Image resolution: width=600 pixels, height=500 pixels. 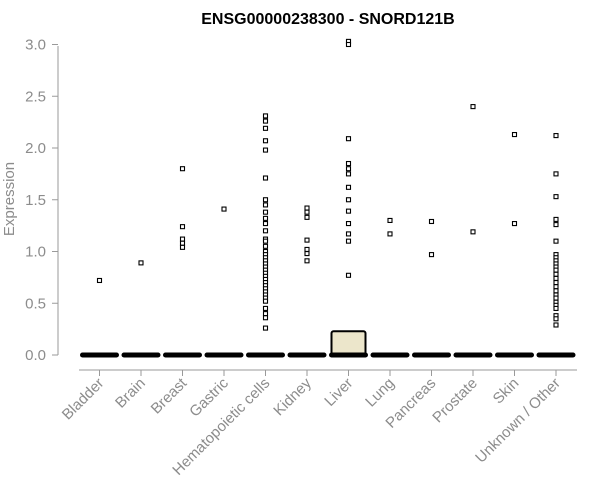 What do you see at coordinates (35, 148) in the screenshot?
I see `y-tick-label: 2.0` at bounding box center [35, 148].